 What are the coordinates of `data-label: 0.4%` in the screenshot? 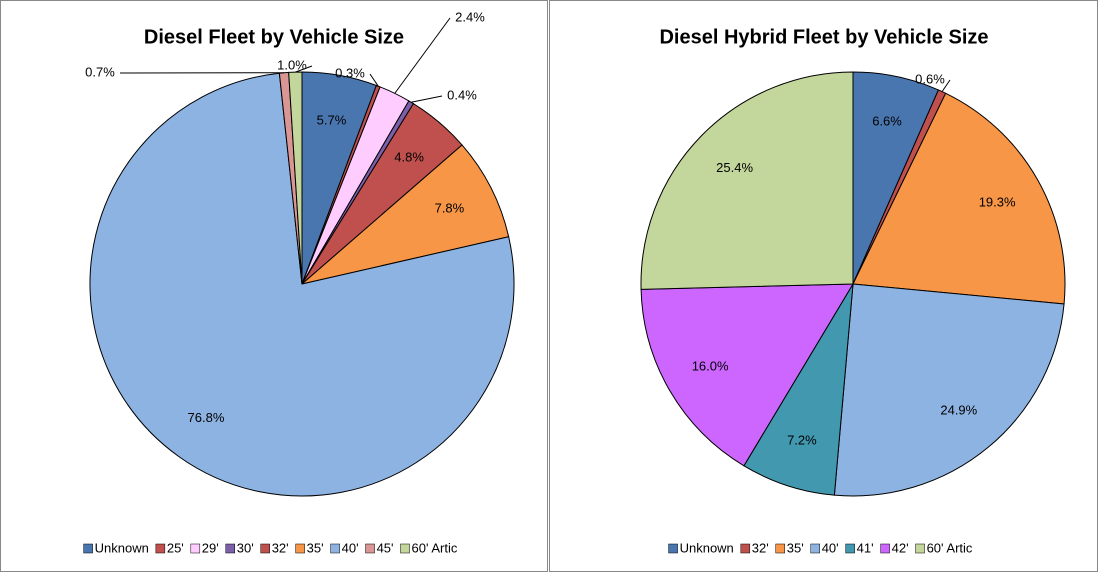 It's located at (462, 94).